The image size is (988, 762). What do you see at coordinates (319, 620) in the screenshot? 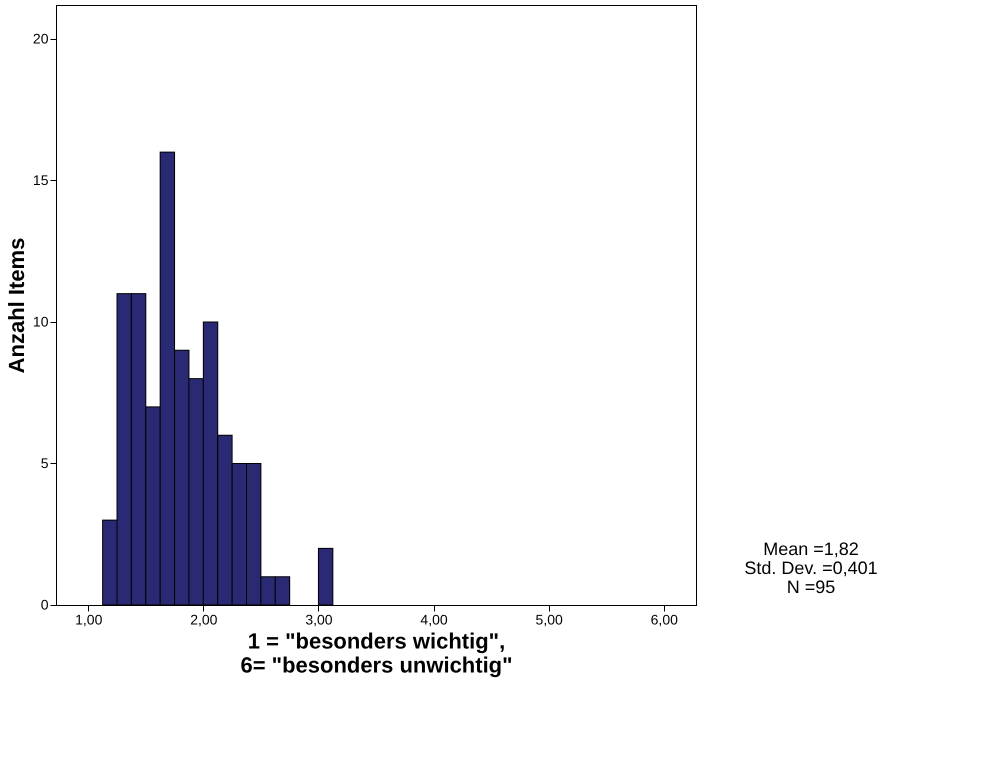
I see `x-tick-label: 3,00` at bounding box center [319, 620].